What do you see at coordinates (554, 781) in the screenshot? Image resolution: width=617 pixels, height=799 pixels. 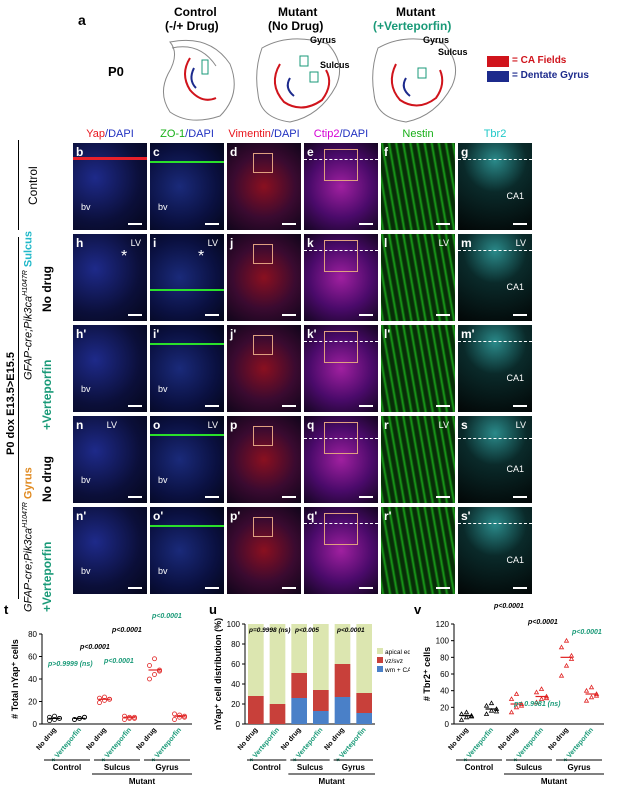 I see `x-mutant-label: Mutant` at bounding box center [554, 781].